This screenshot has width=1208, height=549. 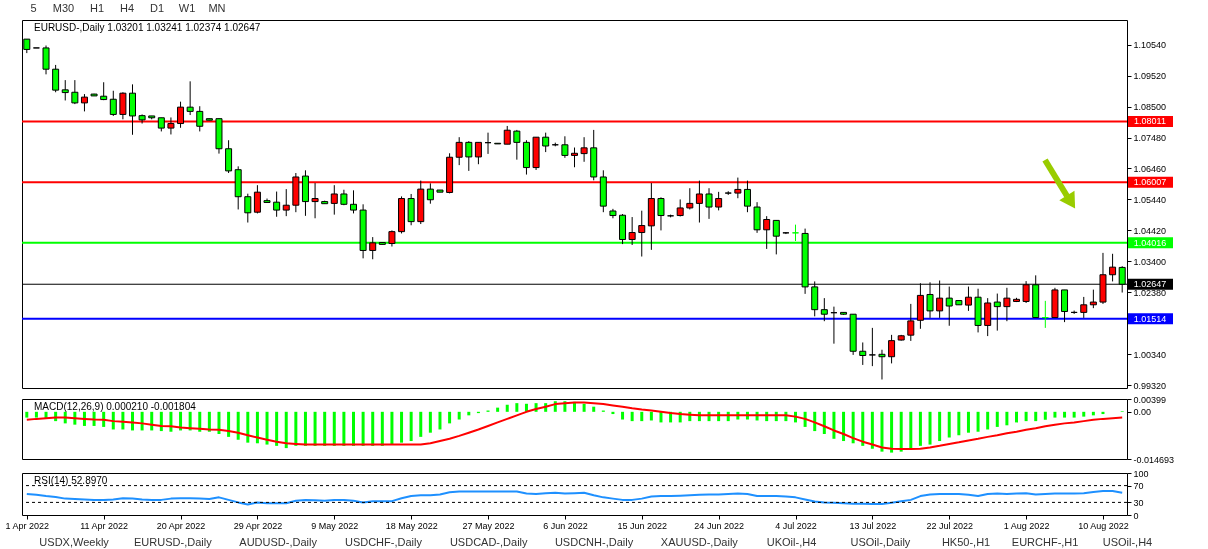 I want to click on y-tick-label: 1.07480, so click(x=1150, y=138).